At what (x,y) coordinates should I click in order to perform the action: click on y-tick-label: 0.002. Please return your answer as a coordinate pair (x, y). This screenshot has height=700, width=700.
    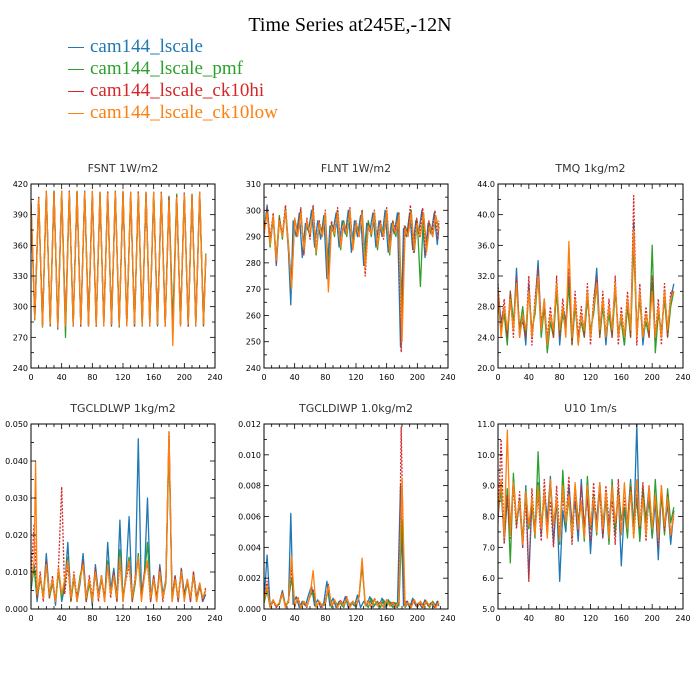
    Looking at the image, I should click on (249, 578).